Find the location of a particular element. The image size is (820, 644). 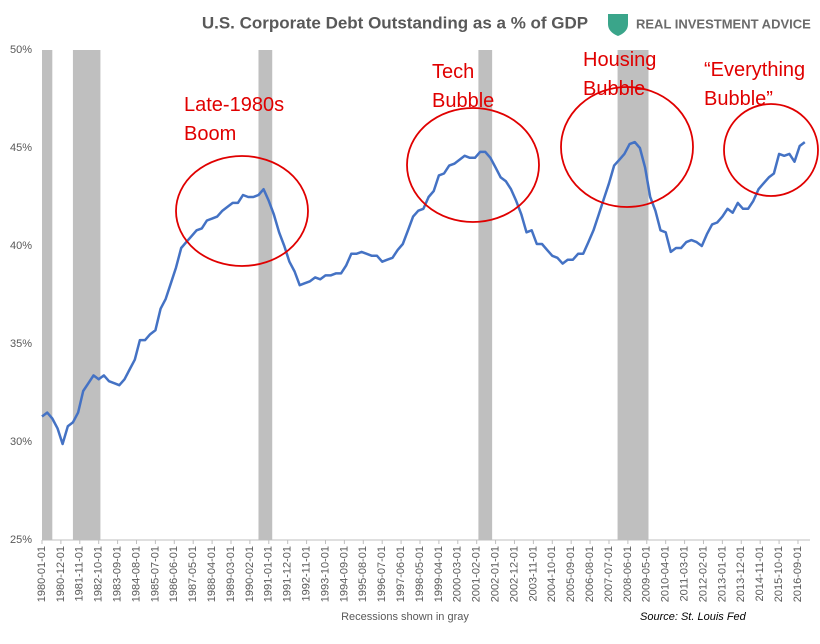

annotation-text: “Everything is located at coordinates (754, 70).